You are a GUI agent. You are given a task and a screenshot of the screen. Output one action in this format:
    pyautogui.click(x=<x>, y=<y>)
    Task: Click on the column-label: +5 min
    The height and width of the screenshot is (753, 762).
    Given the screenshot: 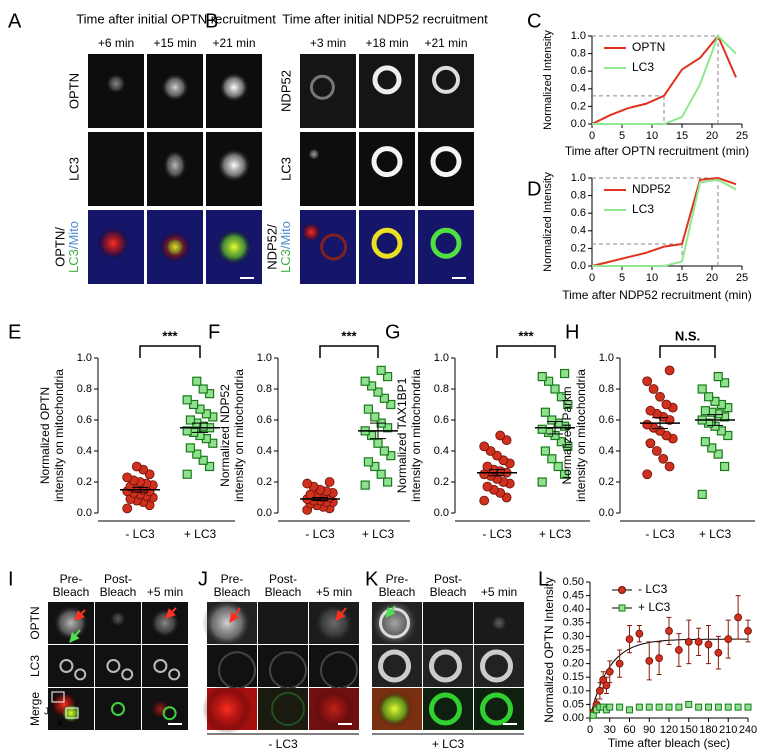 What is the action you would take?
    pyautogui.click(x=165, y=592)
    